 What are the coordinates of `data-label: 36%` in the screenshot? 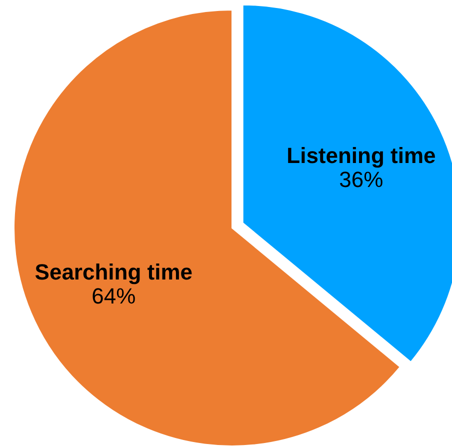 It's located at (361, 179).